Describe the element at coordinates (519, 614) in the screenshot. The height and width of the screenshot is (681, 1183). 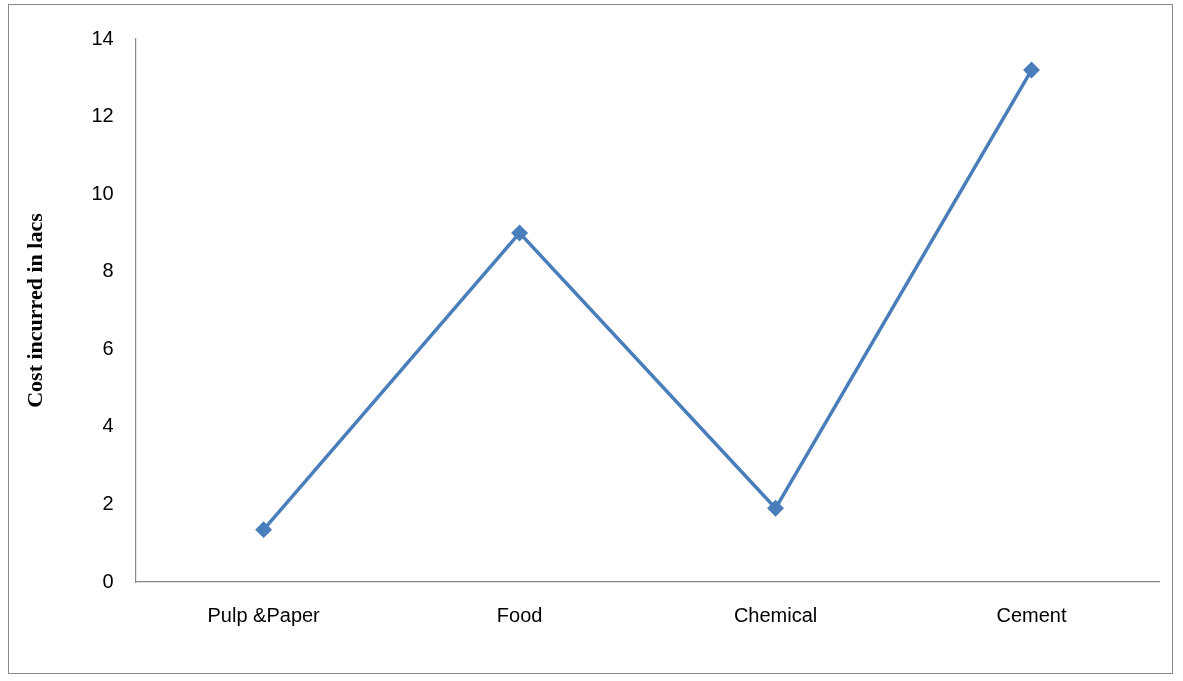
I see `x-tick-label: Food` at that location.